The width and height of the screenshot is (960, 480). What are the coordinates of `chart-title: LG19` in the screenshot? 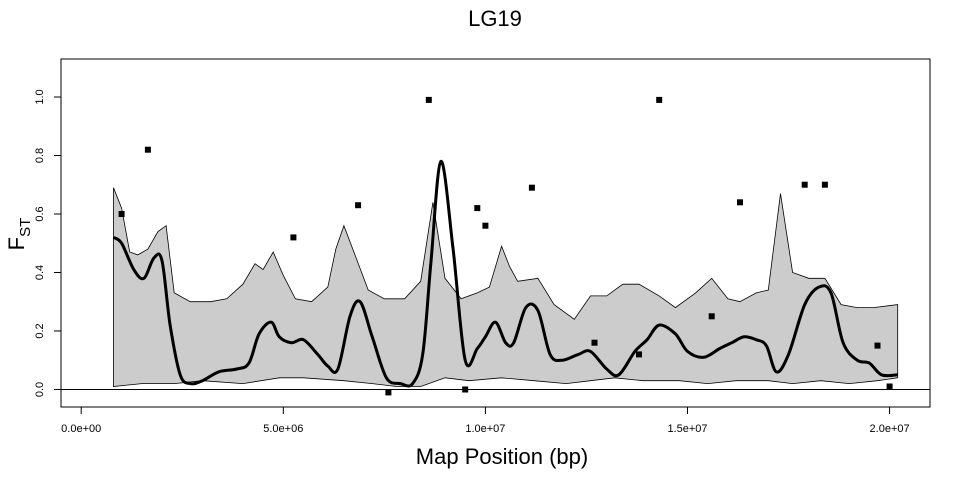 It's located at (495, 18).